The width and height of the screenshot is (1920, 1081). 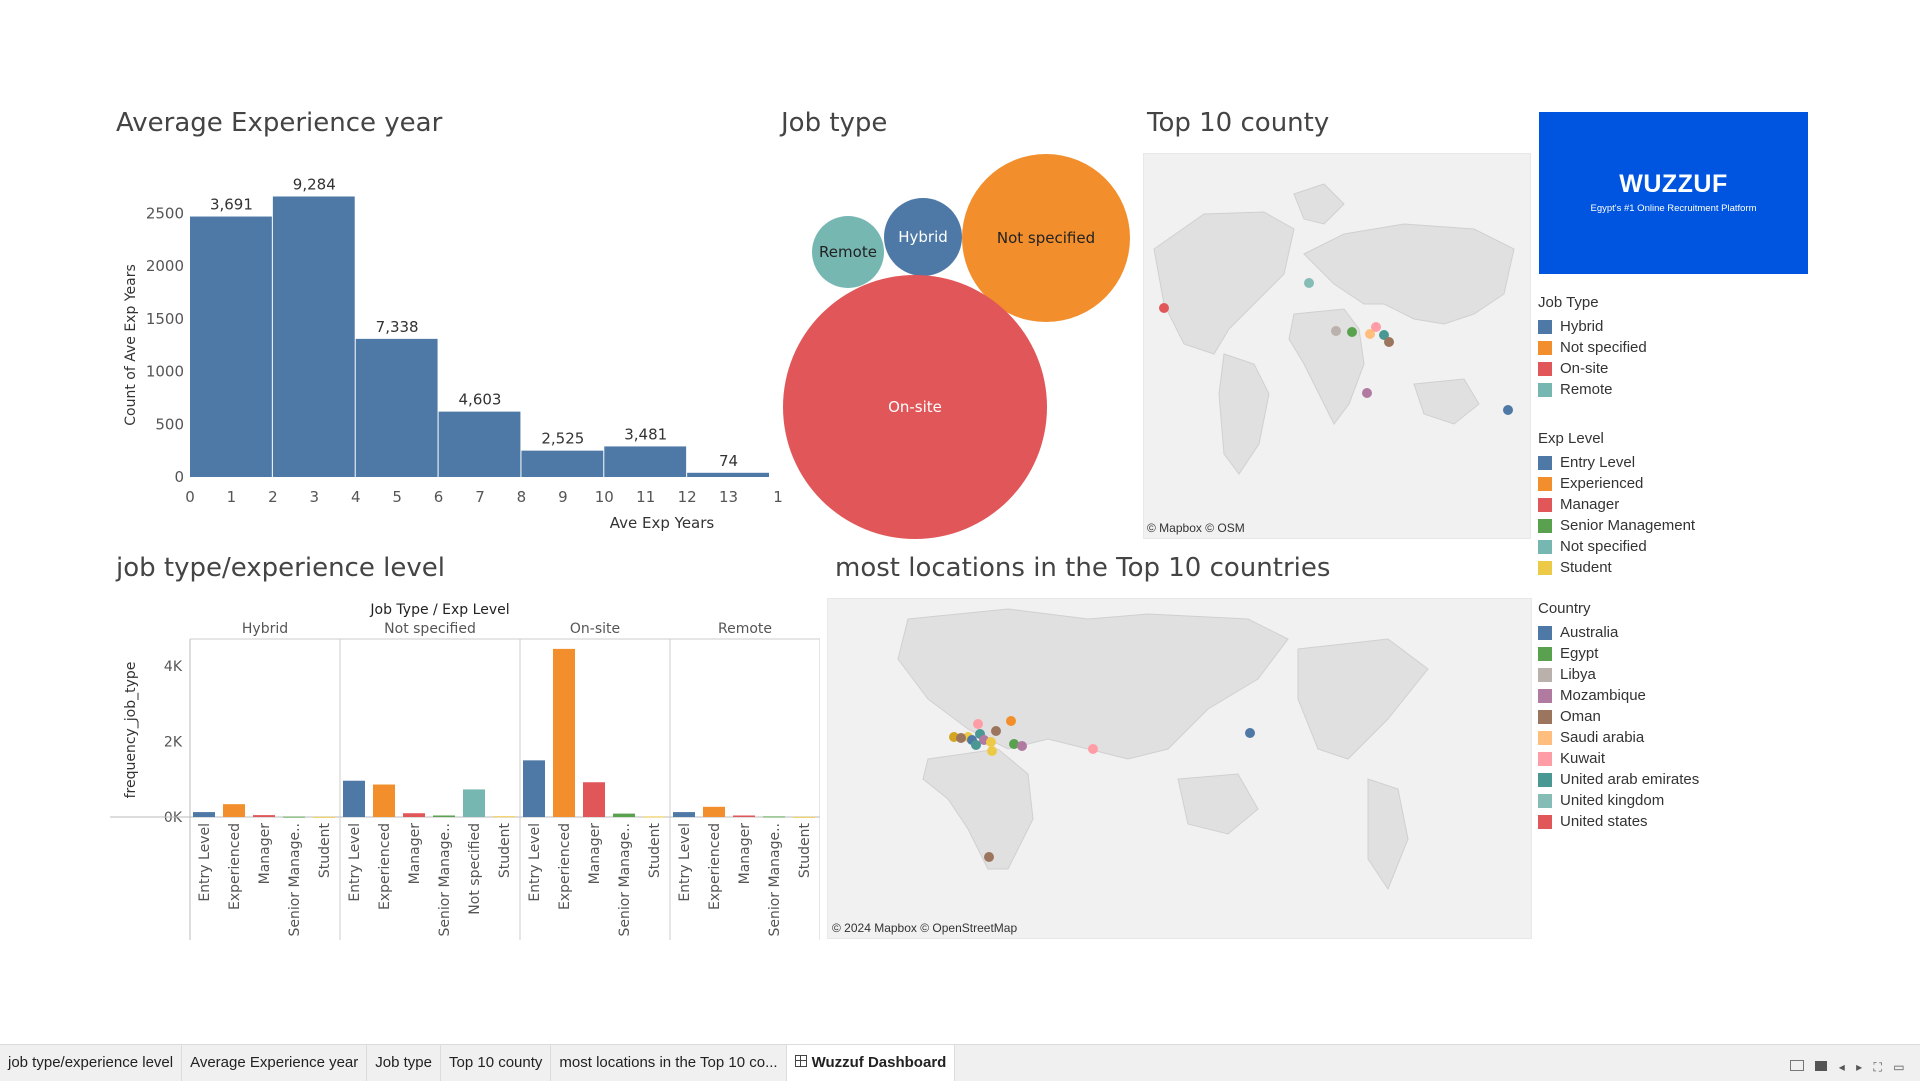 I want to click on greenland-shape, so click(x=1319, y=204).